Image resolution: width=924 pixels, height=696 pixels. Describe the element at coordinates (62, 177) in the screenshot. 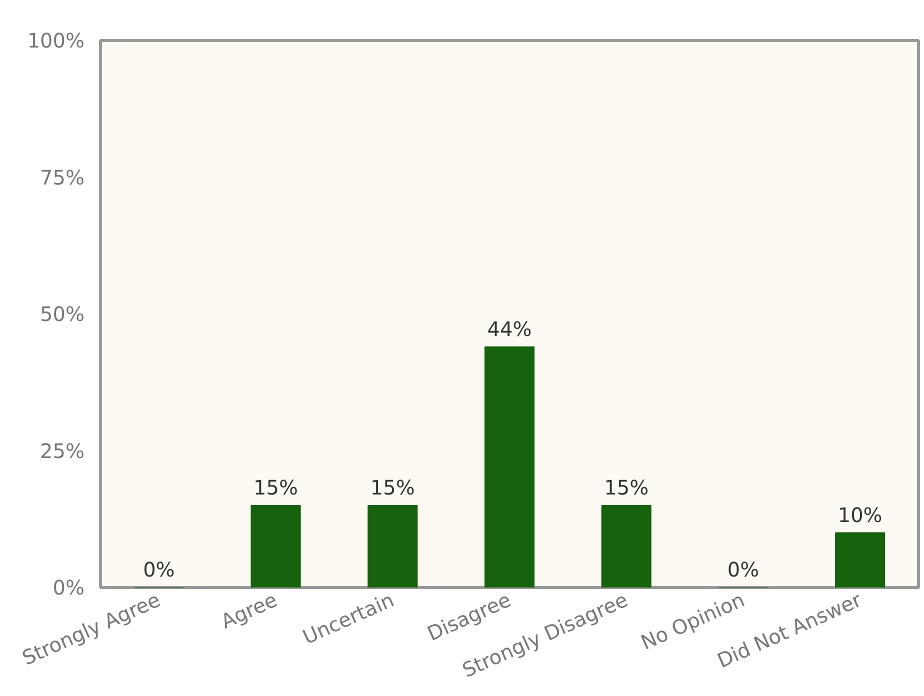

I see `y-tick-label: 75%` at that location.